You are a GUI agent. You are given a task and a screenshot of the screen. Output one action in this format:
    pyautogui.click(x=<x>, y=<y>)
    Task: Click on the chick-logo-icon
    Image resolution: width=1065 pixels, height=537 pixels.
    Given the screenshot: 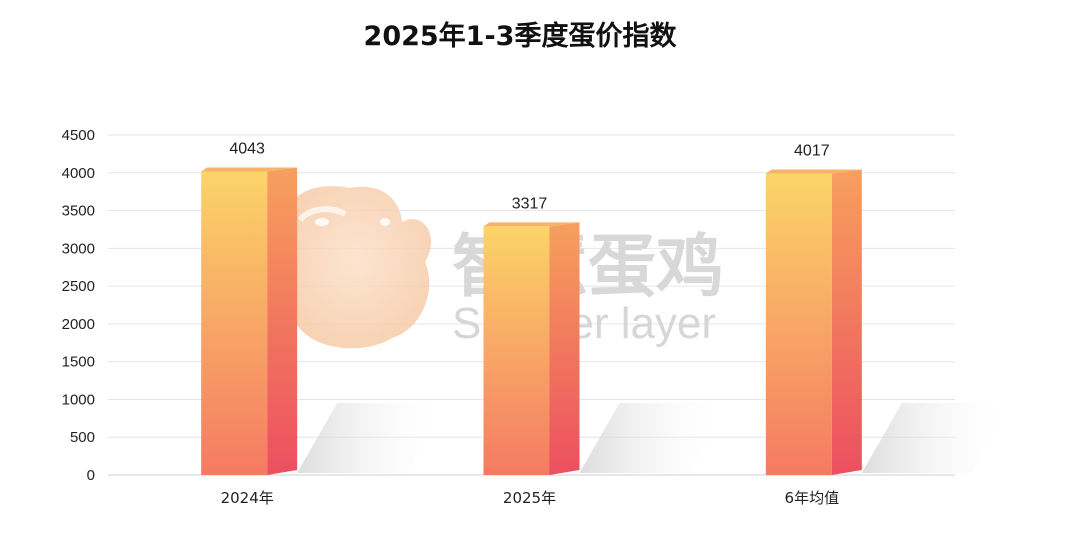 What is the action you would take?
    pyautogui.click(x=356, y=267)
    